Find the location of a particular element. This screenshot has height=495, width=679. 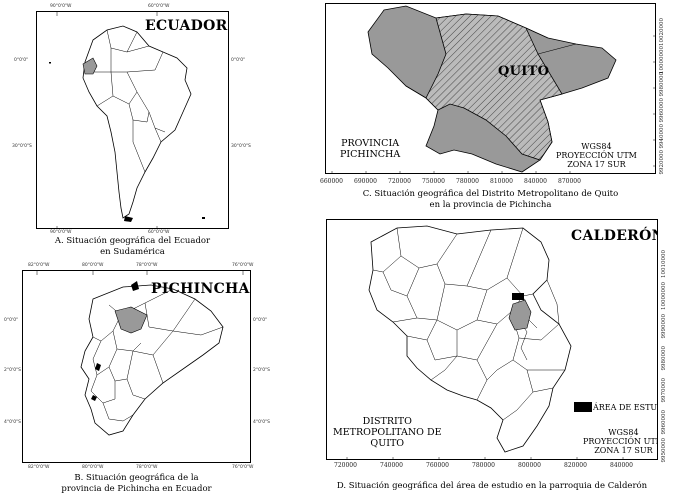

panel-d-projection-note: WGS84 PROYECCIÓN UTM ZONA 17 SUR is located at coordinates (620, 441).